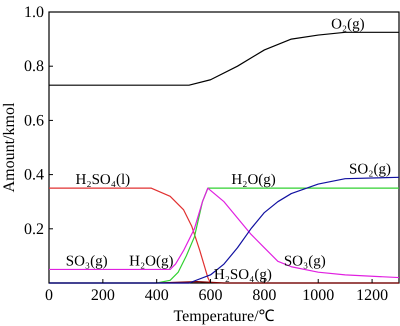 The width and height of the screenshot is (400, 326). I want to click on x-axis-title: Temperature/℃, so click(224, 316).